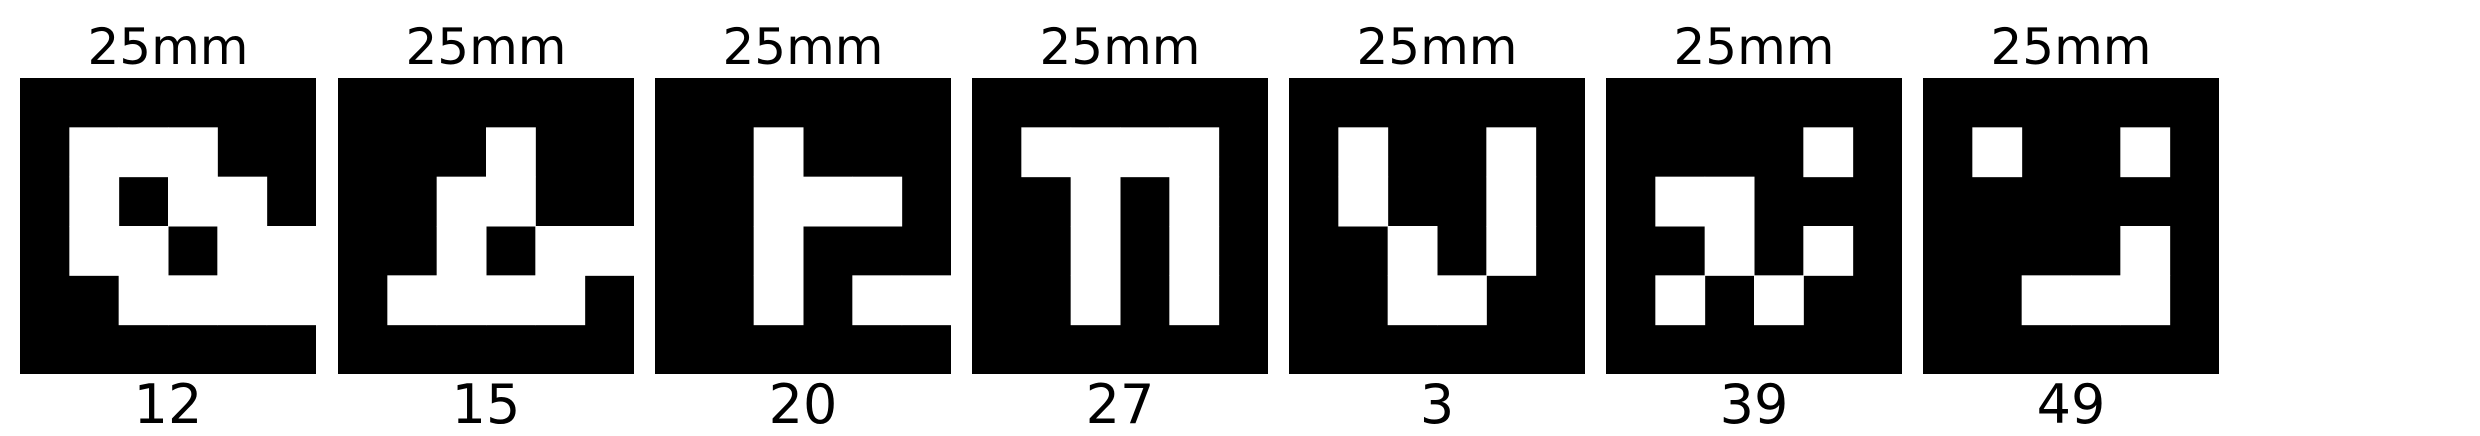  I want to click on marker-card: 25mm 49, so click(2071, 217).